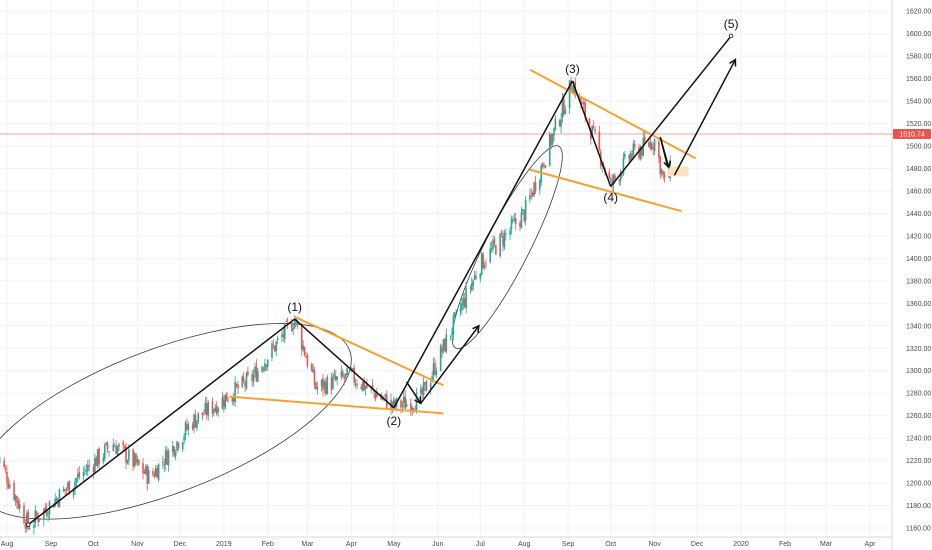 The width and height of the screenshot is (932, 550). I want to click on price-tick-label: 1520.00, so click(918, 124).